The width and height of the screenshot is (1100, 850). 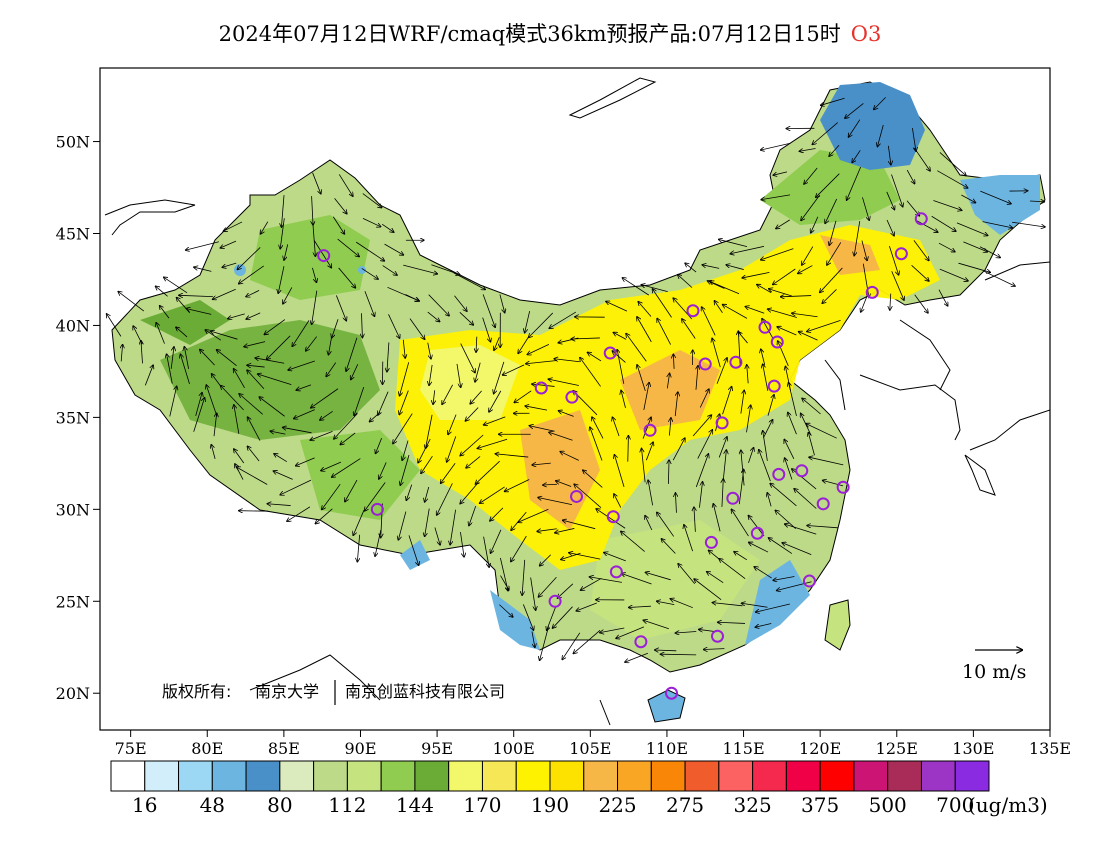 I want to click on colorbar-labels: 16 48 80 112 144 170 190 225 275 325 375 500 700, so click(x=553, y=805).